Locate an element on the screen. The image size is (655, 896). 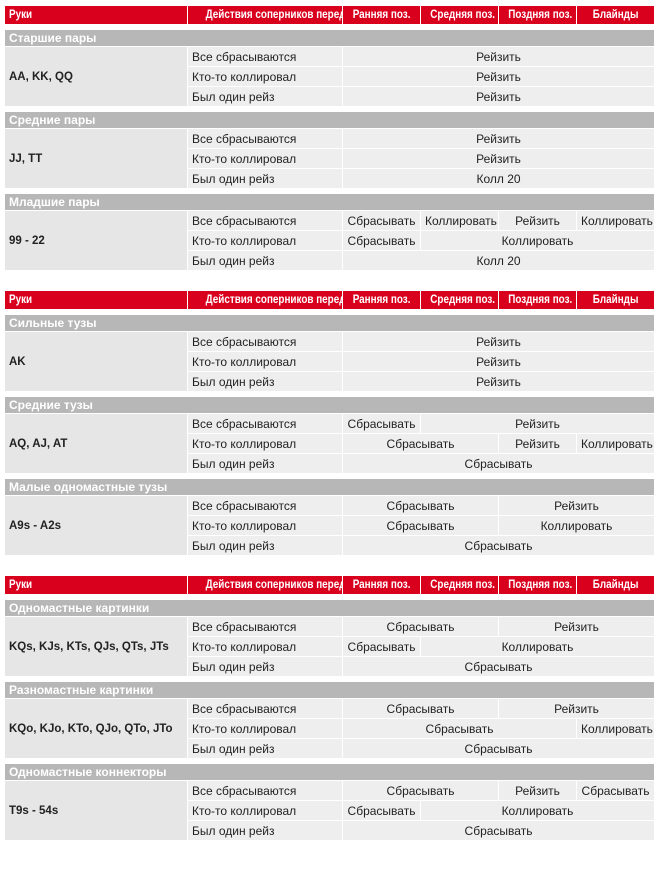
header-text: Блайнды is located at coordinates (615, 585).